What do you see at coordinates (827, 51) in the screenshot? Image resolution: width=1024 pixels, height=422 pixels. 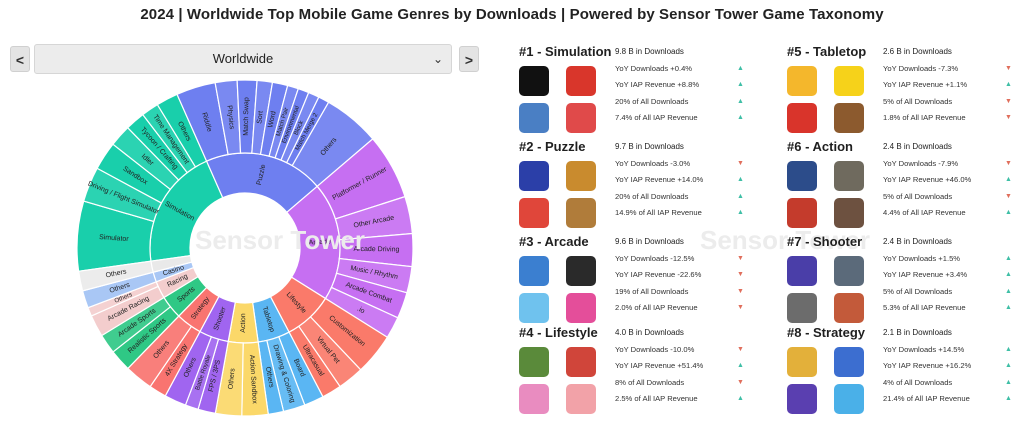 I see `genre-rank-title: #5 - Tabletop` at bounding box center [827, 51].